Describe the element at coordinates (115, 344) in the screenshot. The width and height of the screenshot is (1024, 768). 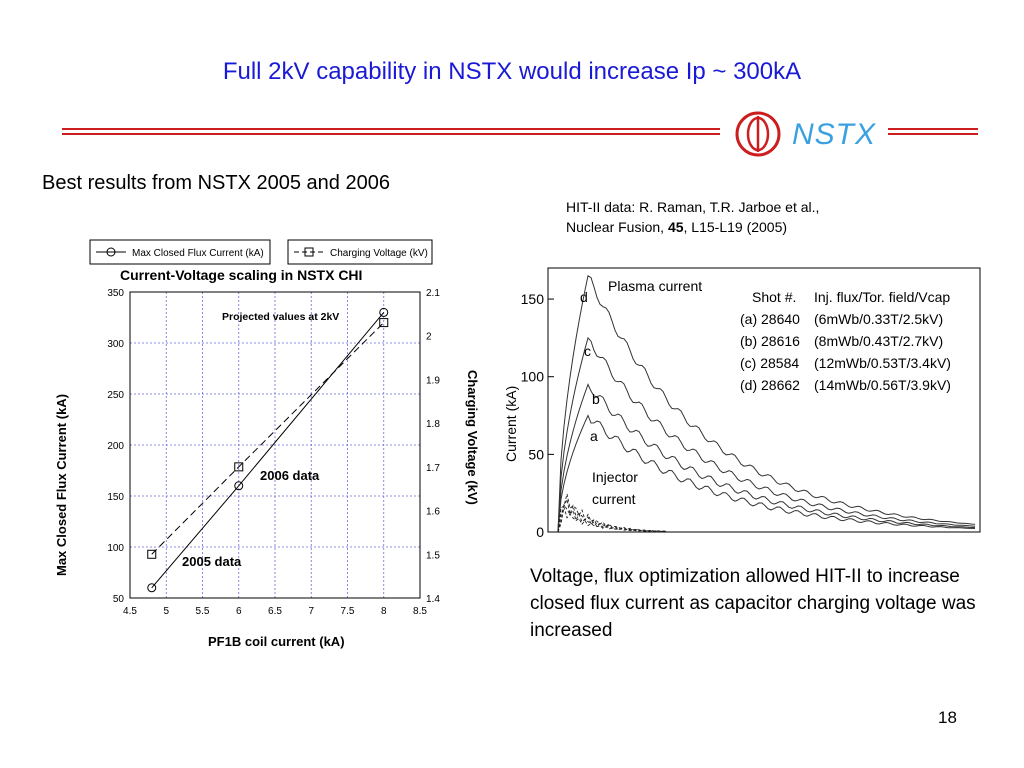
I see `y-tick-label: 300` at that location.